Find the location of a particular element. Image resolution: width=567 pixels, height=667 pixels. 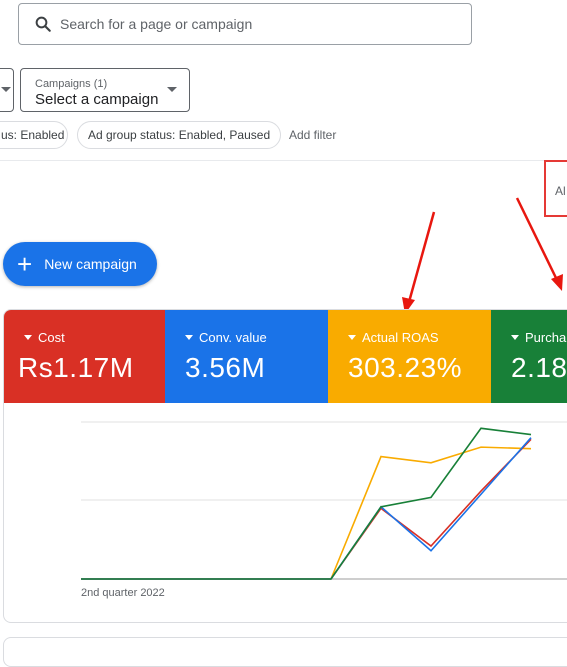

plus-icon: + is located at coordinates (25, 264).